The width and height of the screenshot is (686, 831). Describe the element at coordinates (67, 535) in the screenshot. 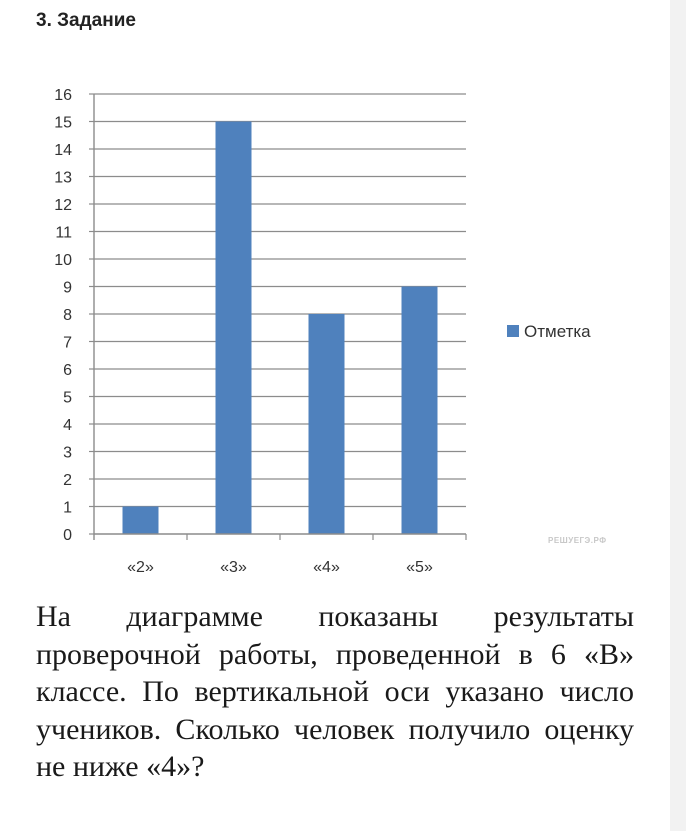

I see `y-tick-label: 0` at that location.